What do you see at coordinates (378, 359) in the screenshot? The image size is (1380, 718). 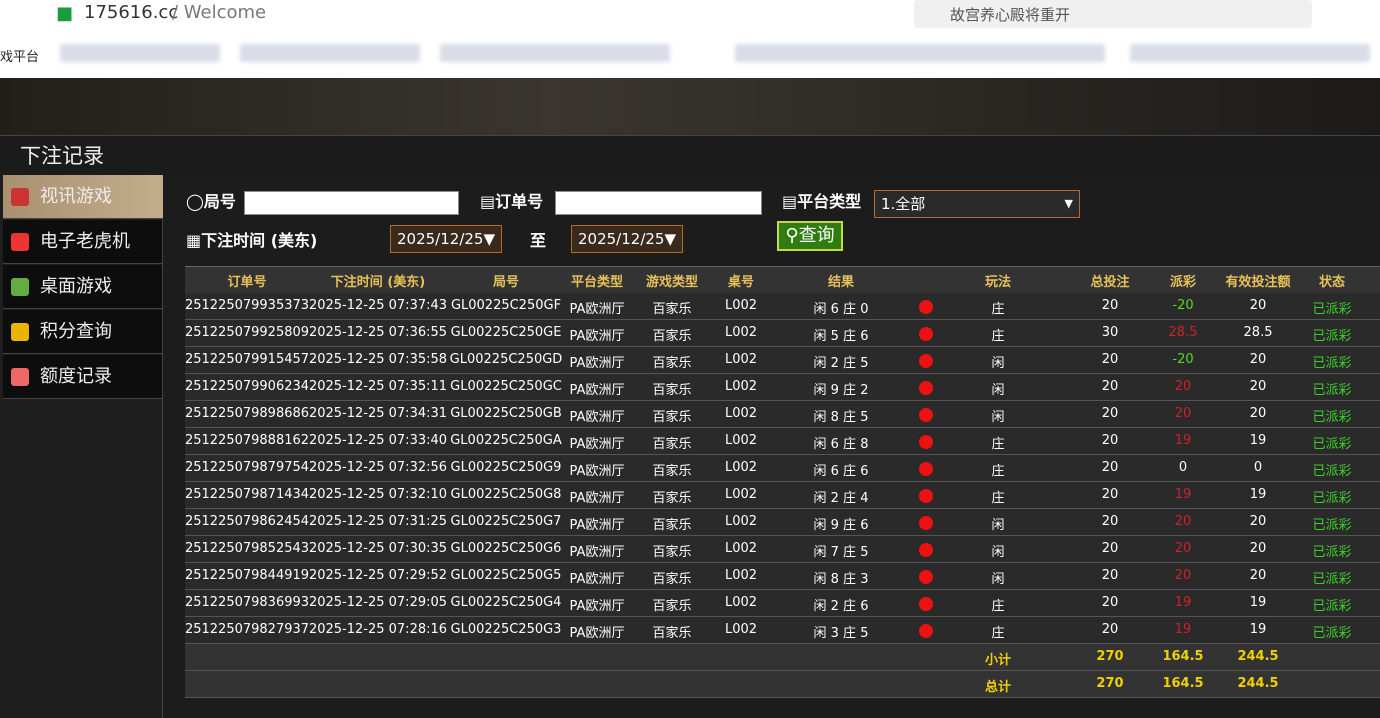 I see `cell: 2025-12-25 07:35:58` at bounding box center [378, 359].